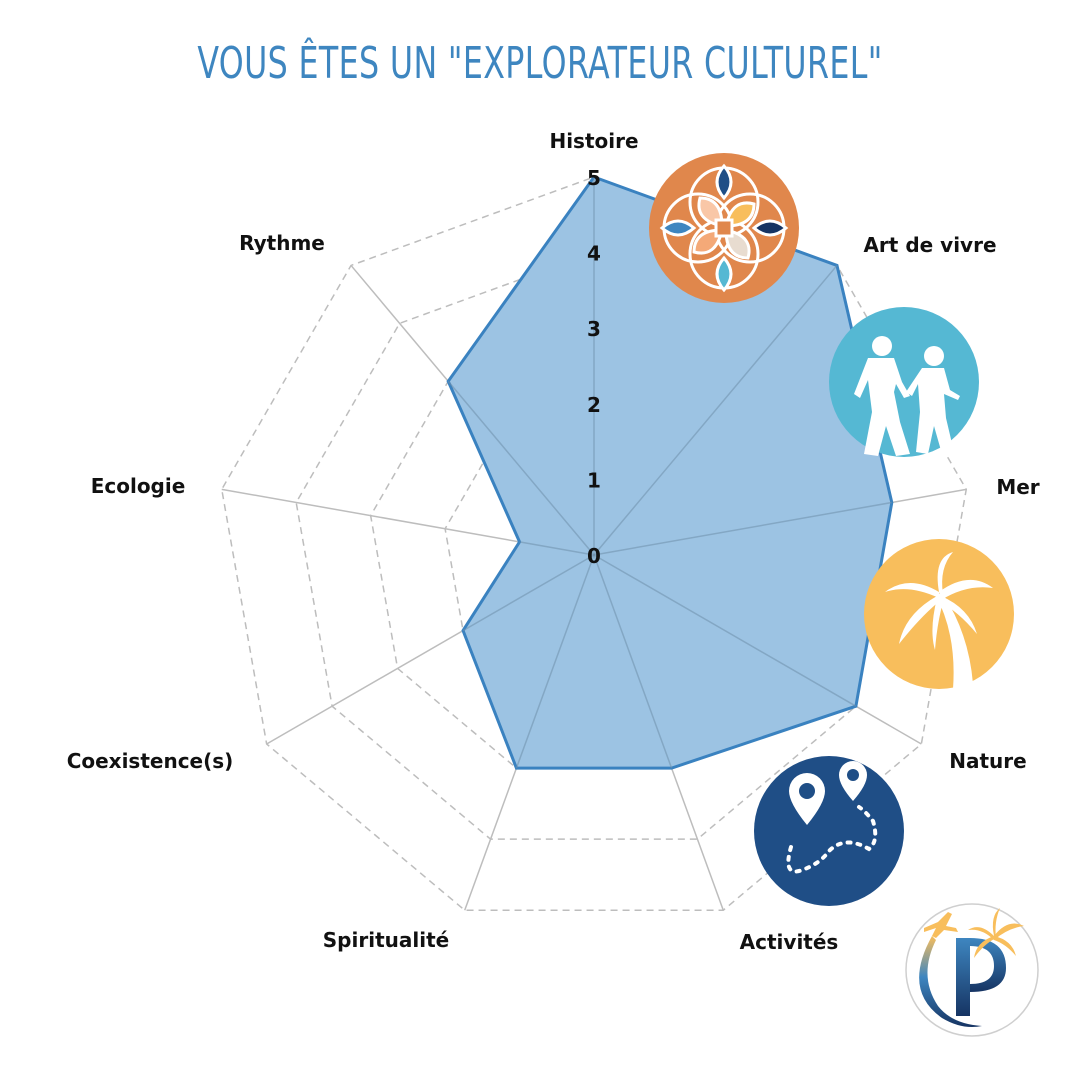  I want to click on axis-label: Histoire, so click(593, 141).